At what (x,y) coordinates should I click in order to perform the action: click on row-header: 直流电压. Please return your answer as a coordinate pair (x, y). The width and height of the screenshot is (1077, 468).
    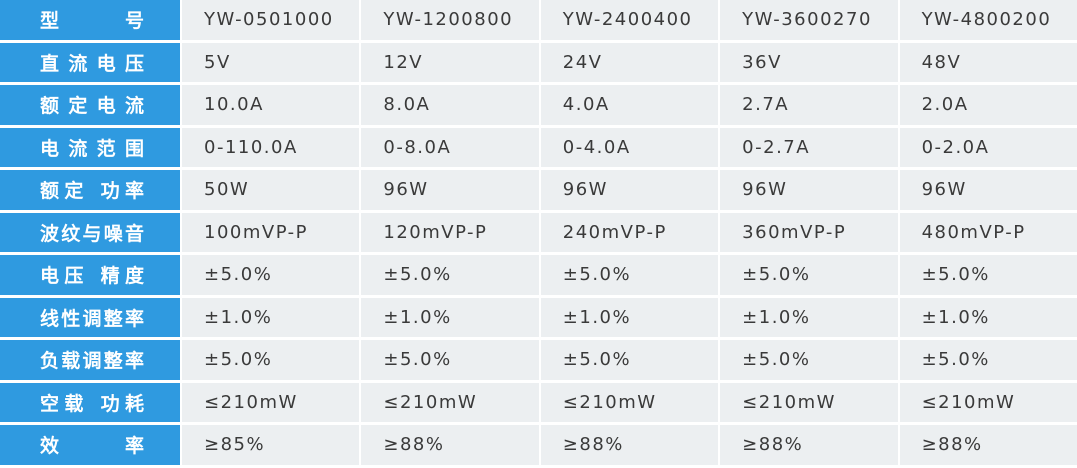
    Looking at the image, I should click on (90, 62).